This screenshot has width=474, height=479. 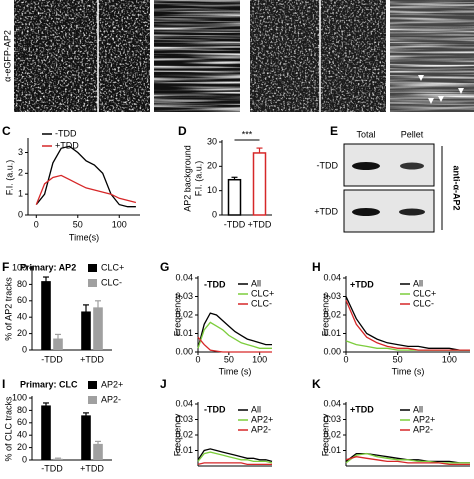 I want to click on panel-letter: K, so click(x=316, y=384).